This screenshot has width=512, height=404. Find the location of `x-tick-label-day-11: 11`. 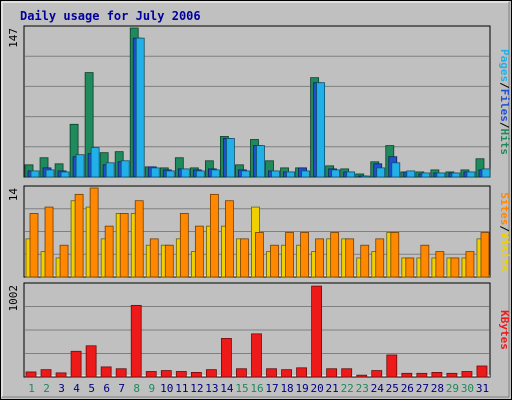

x-tick-label-day-11: 11 is located at coordinates (181, 388).